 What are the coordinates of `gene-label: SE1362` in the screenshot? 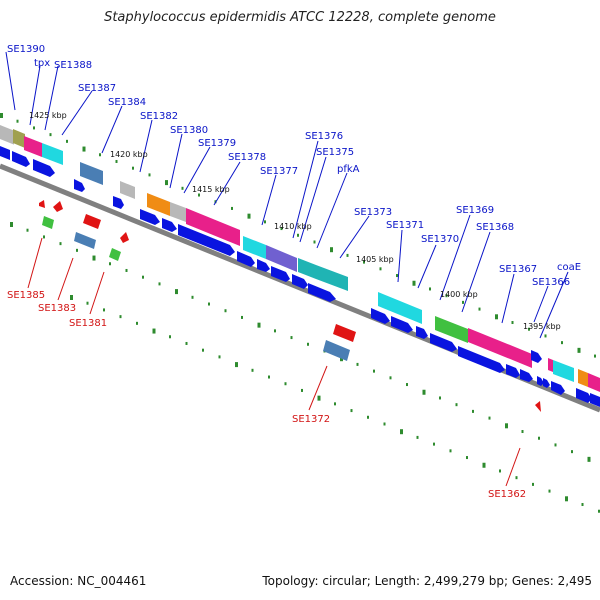 It's located at (507, 494).